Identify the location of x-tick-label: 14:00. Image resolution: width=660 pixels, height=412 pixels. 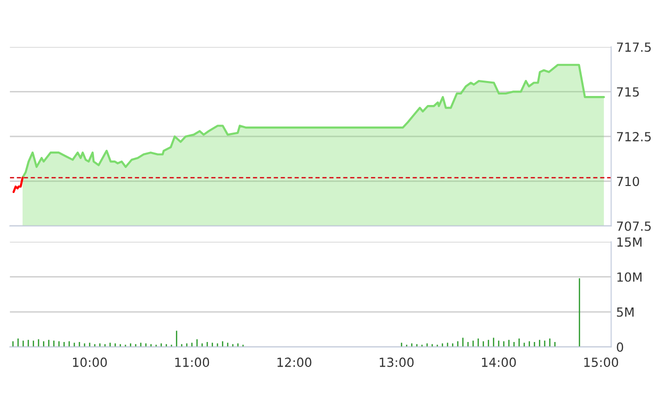
(499, 362).